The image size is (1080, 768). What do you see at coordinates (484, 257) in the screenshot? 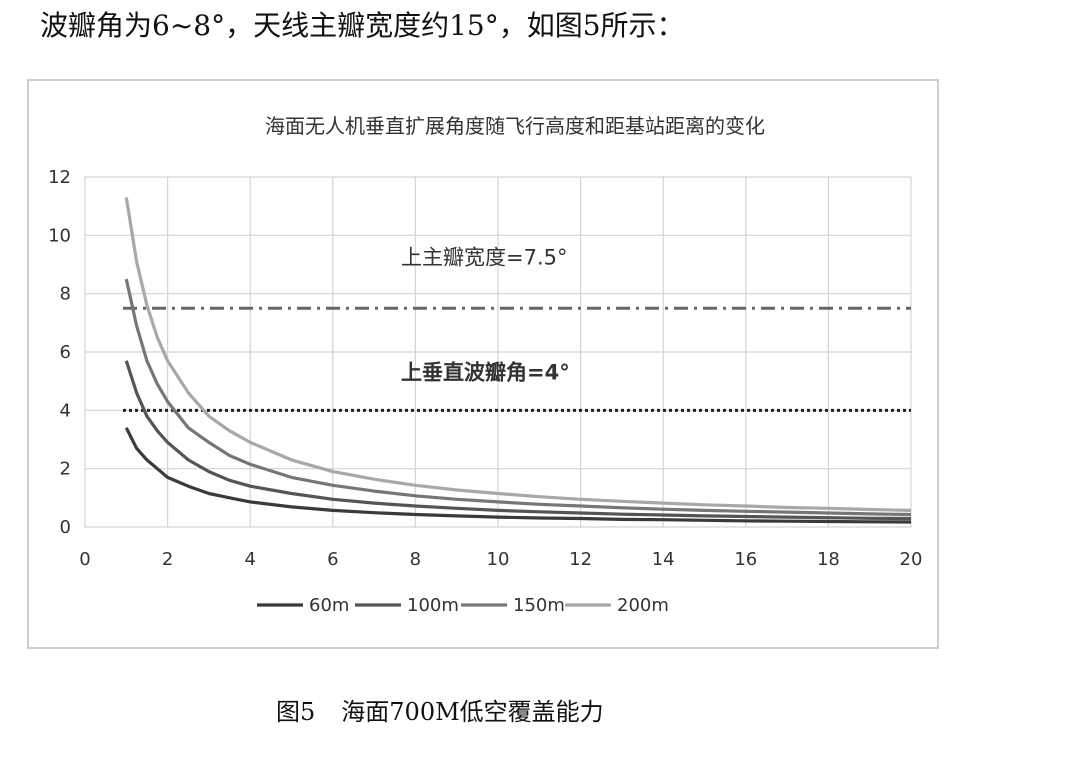
I see `reference-line-label: 上主瓣宽度=7.5°` at bounding box center [484, 257].